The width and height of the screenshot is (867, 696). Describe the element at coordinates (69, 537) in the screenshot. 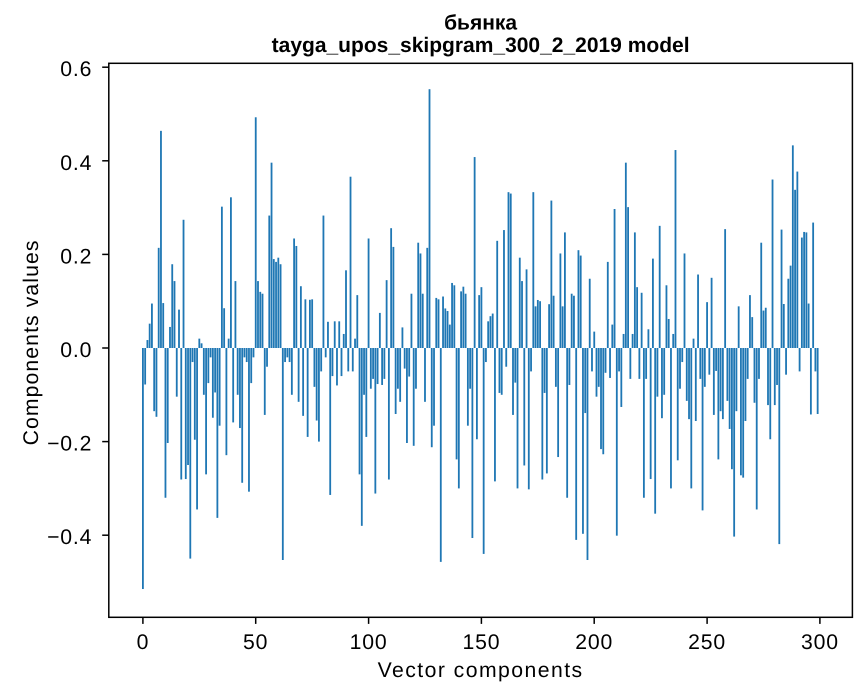

I see `svg-text: −0.4` at that location.